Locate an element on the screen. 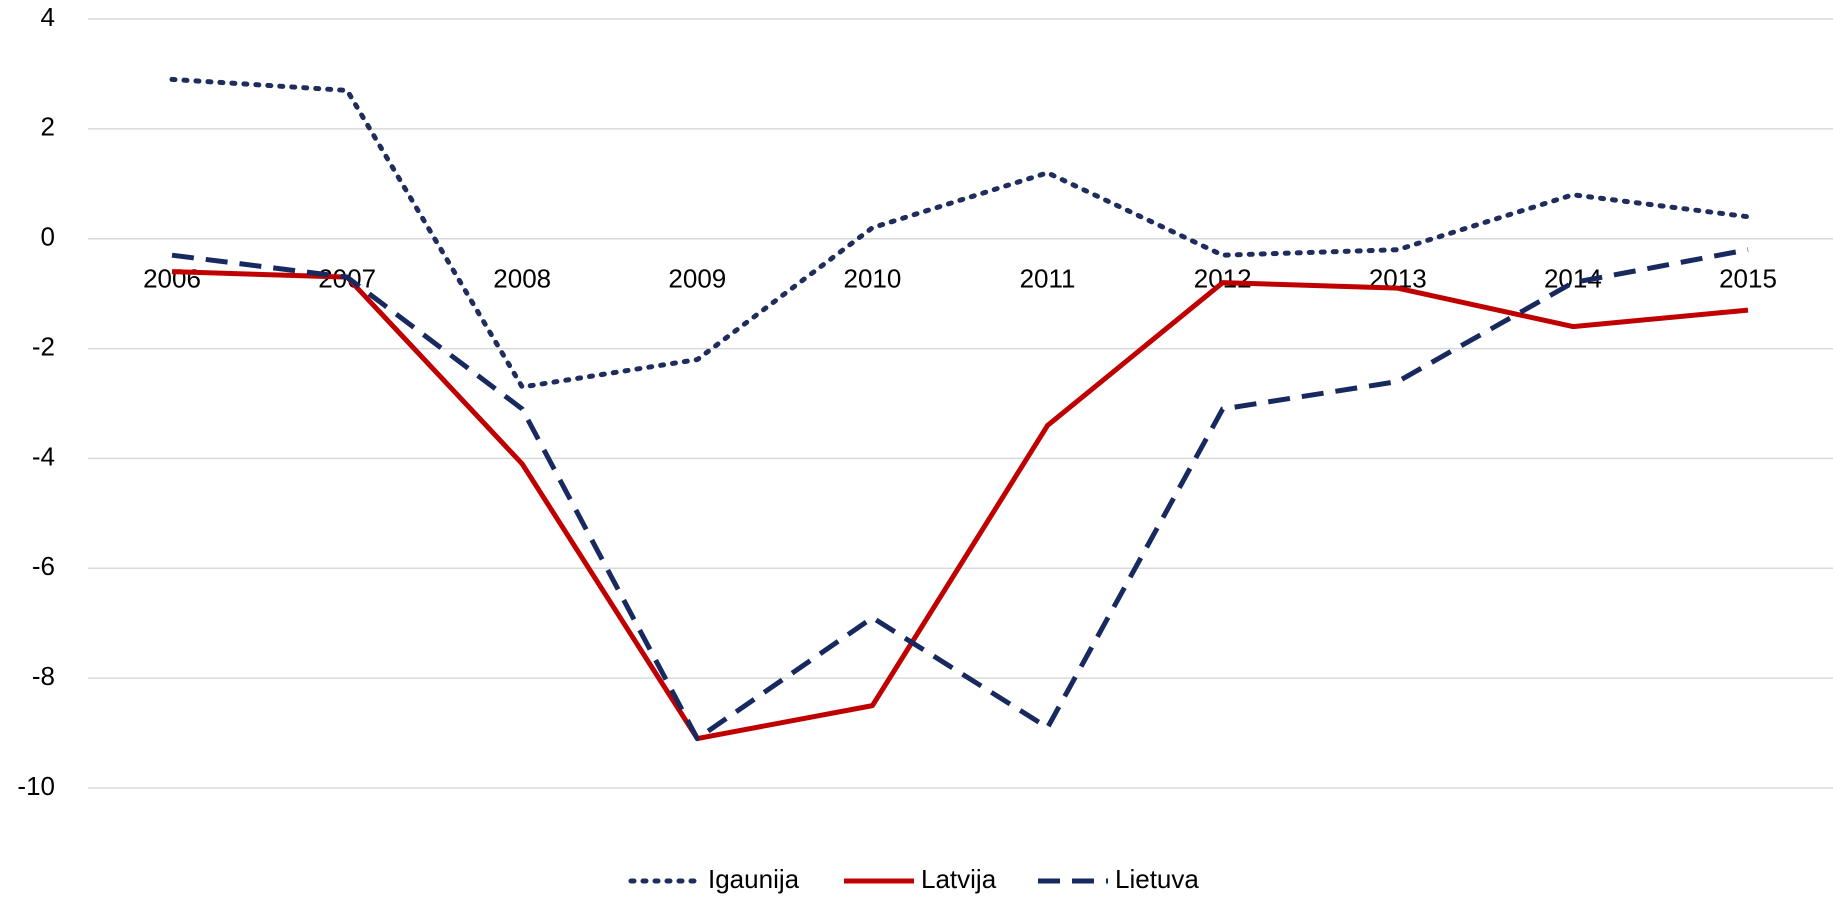 The height and width of the screenshot is (899, 1833). y-tick-label: 4 is located at coordinates (48, 17).